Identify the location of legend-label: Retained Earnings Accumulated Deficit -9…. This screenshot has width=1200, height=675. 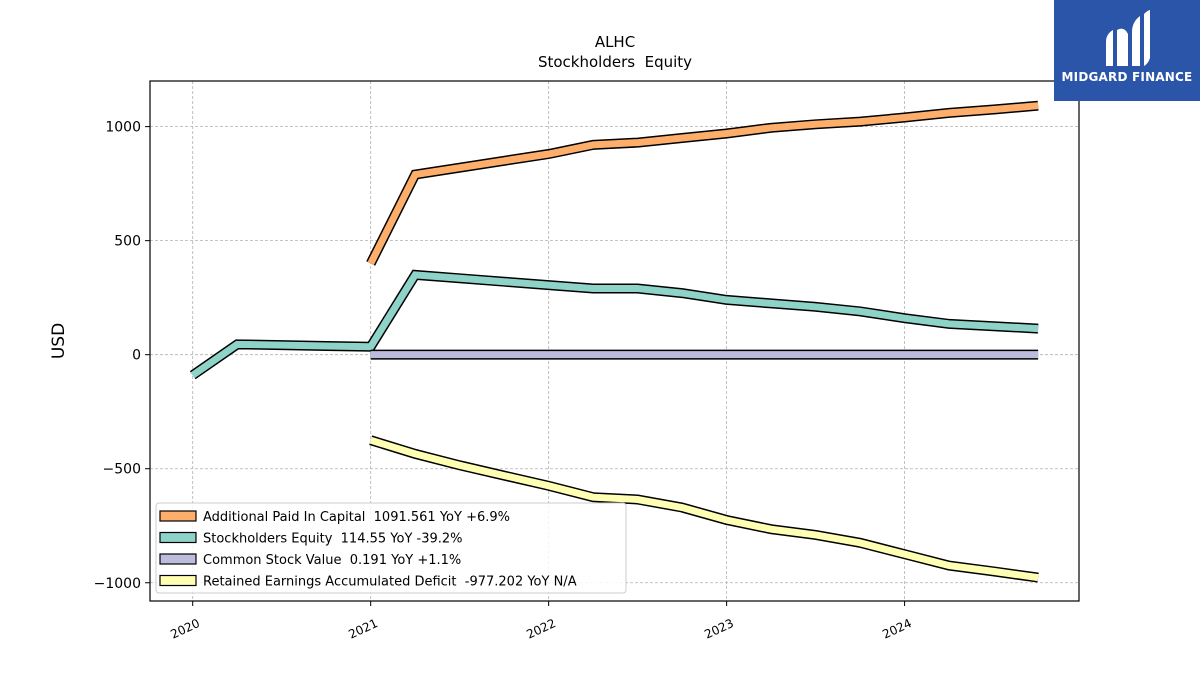
(390, 582).